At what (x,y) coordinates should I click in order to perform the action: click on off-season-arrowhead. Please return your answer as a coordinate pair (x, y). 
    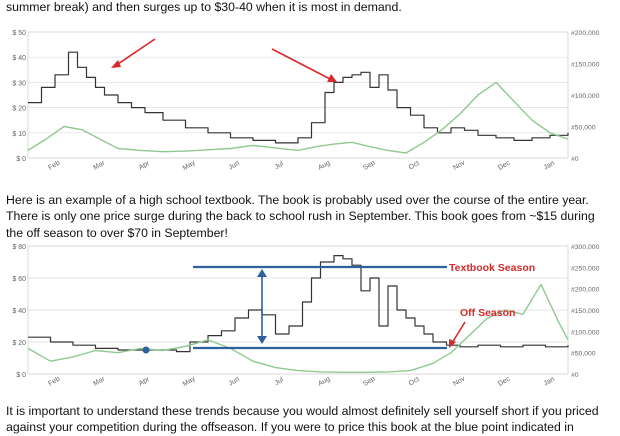
    Looking at the image, I should click on (452, 343).